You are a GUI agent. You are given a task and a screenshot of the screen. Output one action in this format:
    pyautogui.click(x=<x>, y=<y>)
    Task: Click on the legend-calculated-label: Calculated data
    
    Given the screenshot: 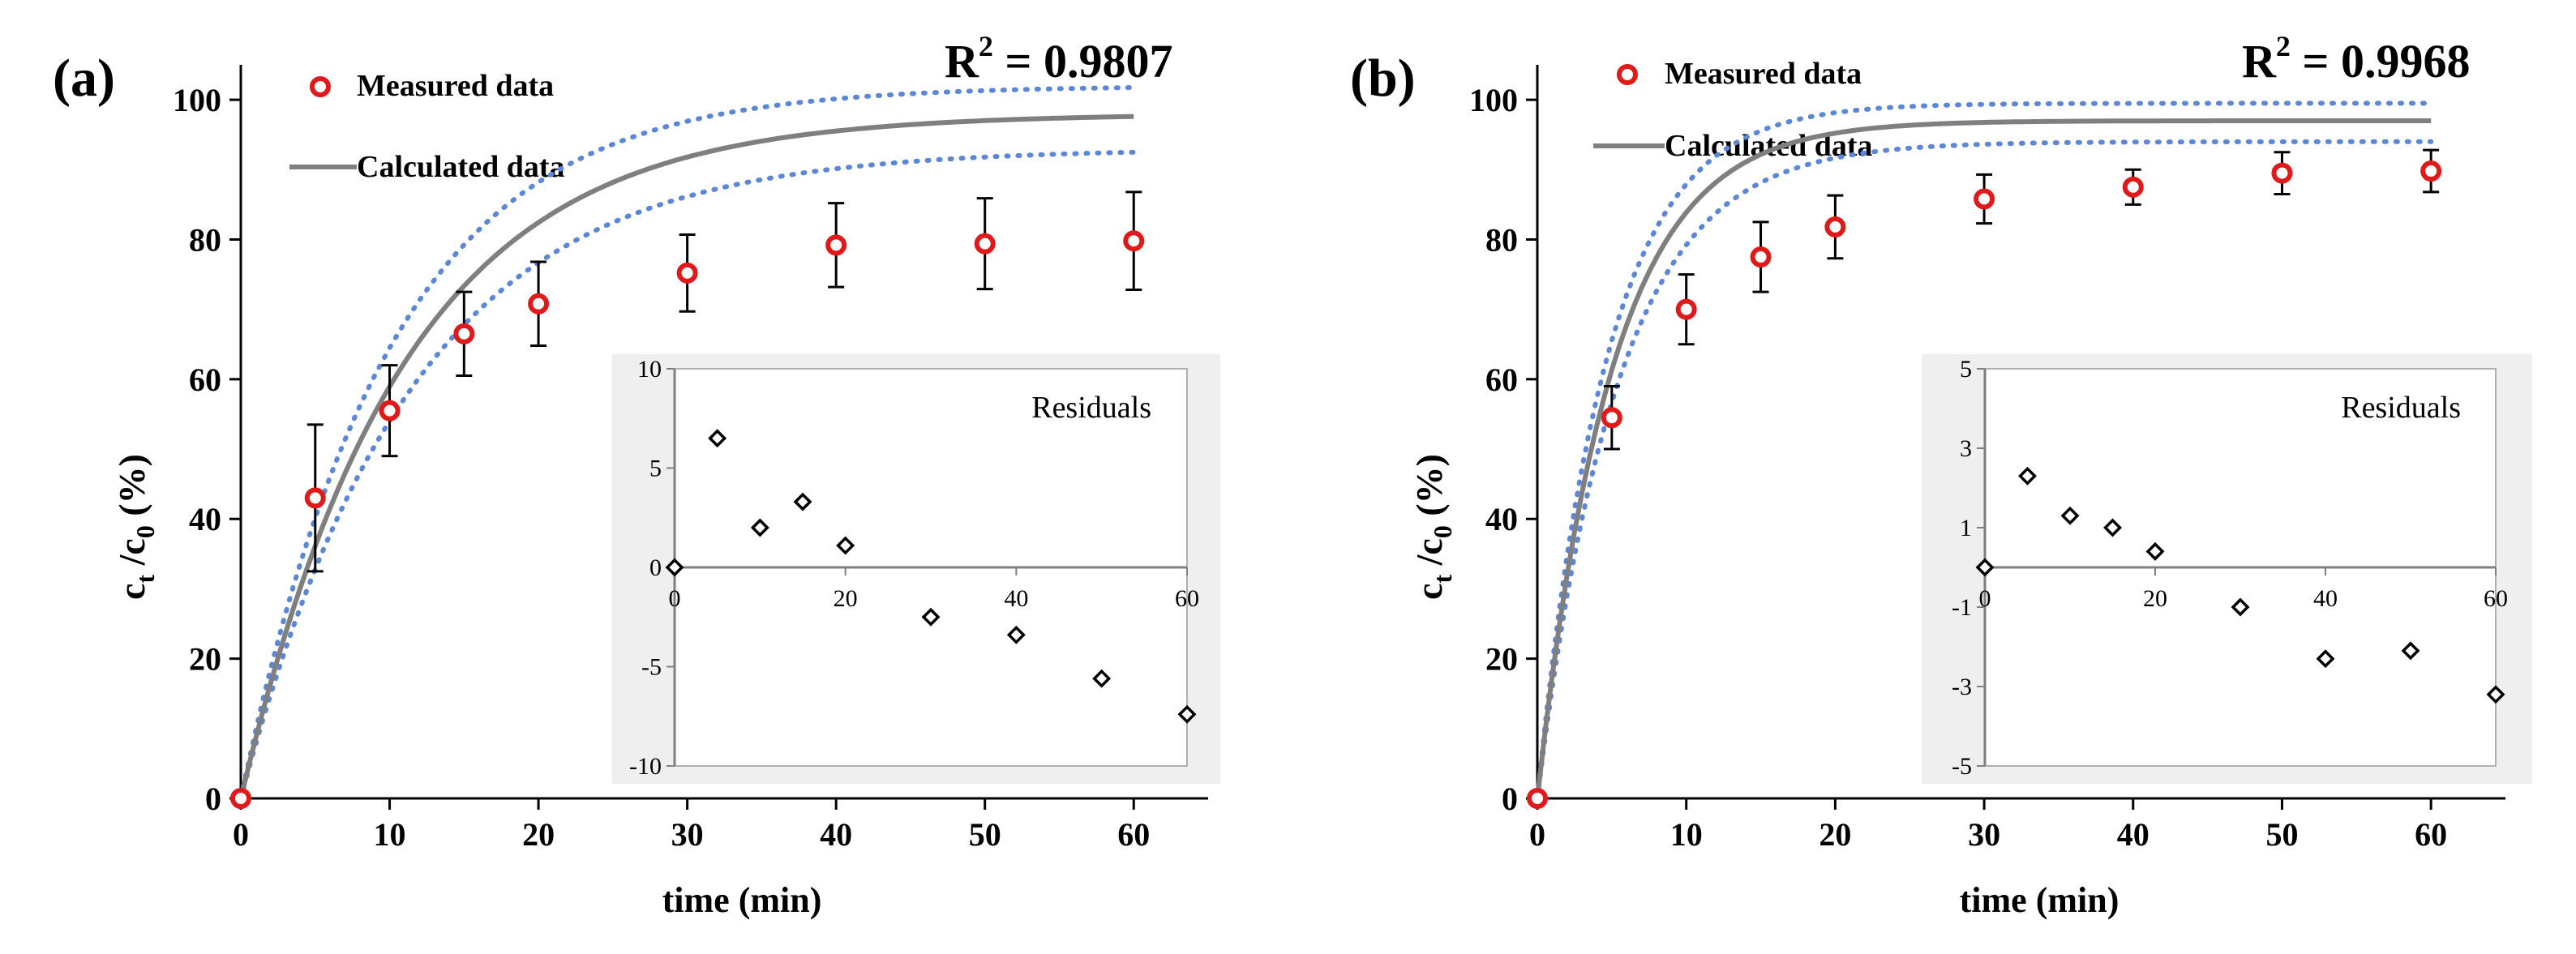 What is the action you would take?
    pyautogui.click(x=461, y=167)
    